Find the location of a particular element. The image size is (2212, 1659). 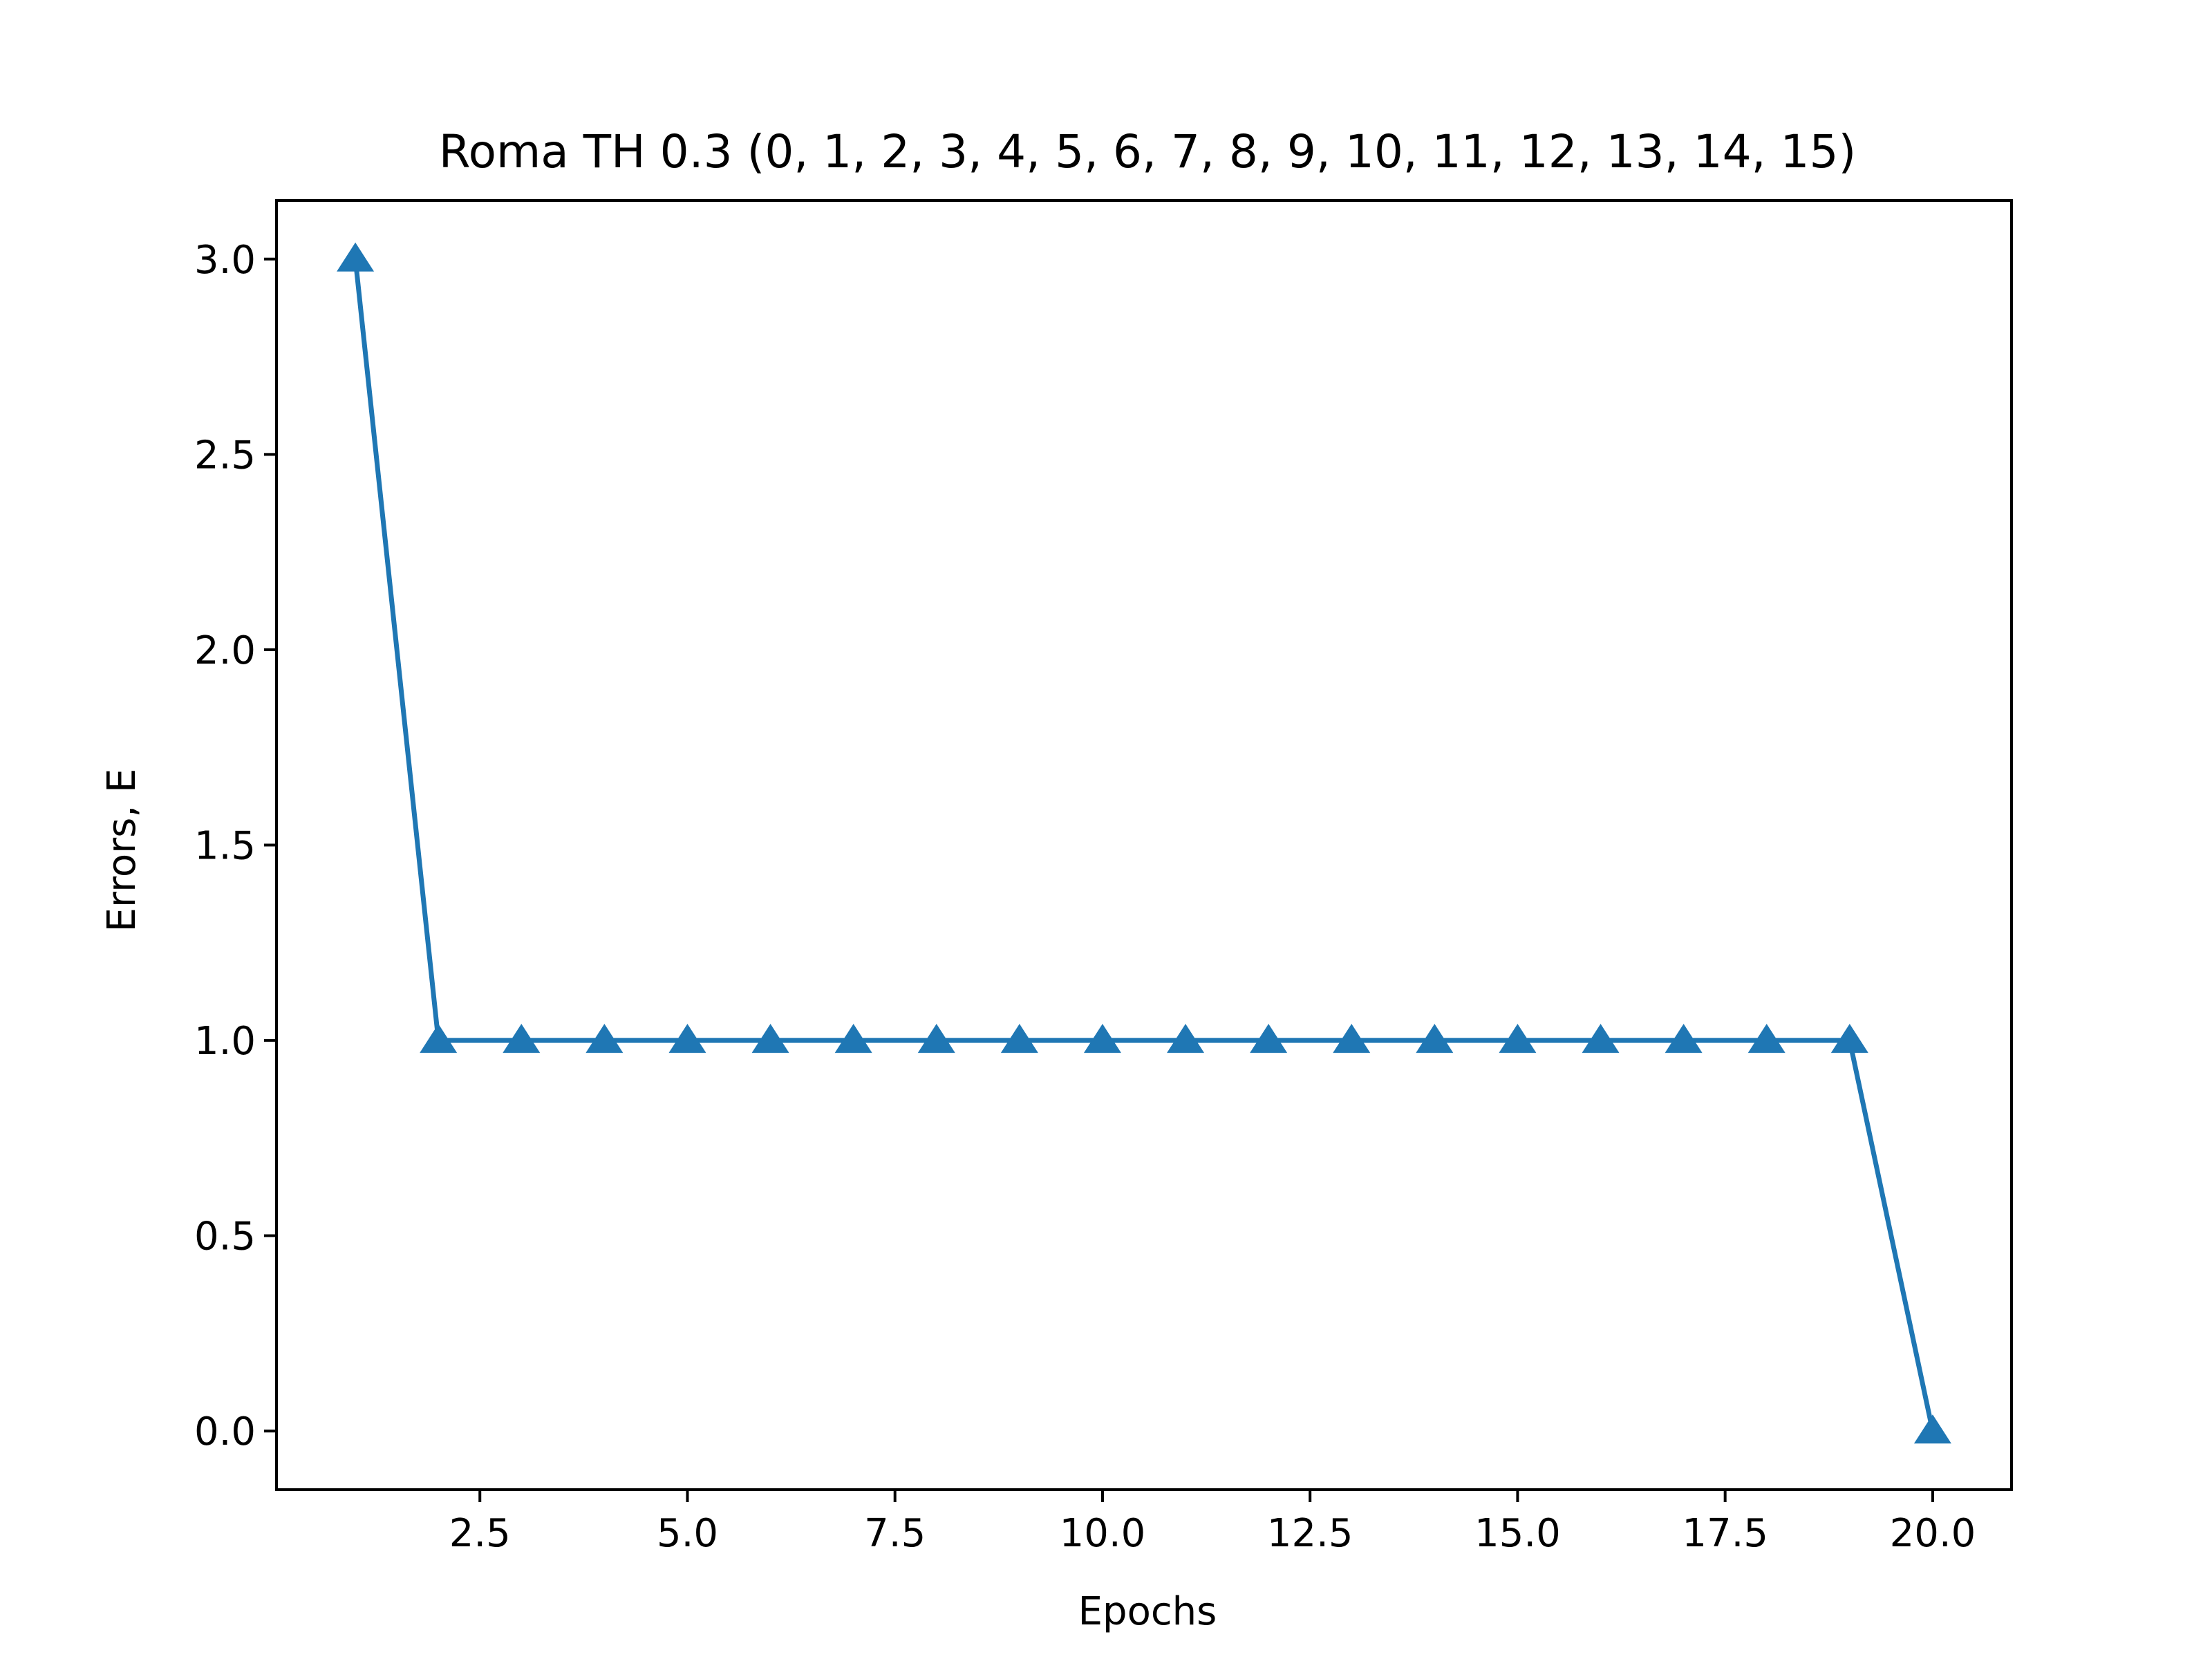

x-tick-label: 12.5 is located at coordinates (1310, 1534).